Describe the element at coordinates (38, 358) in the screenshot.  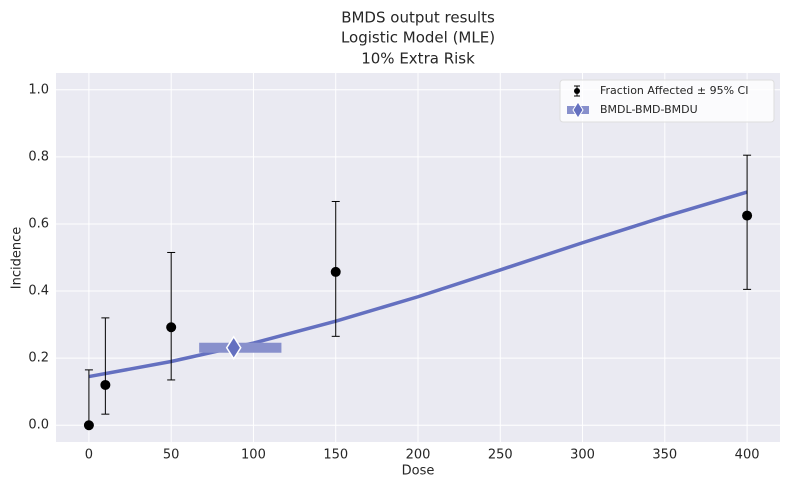
I see `y-tick-label: 0.2` at that location.